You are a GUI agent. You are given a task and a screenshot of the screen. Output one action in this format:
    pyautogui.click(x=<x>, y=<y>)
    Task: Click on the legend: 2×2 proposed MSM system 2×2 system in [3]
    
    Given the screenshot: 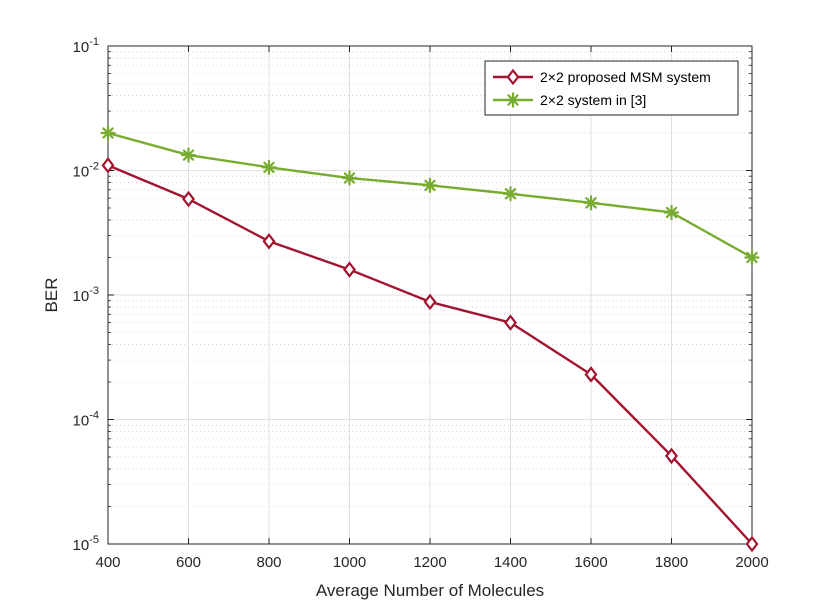 What is the action you would take?
    pyautogui.click(x=611, y=88)
    